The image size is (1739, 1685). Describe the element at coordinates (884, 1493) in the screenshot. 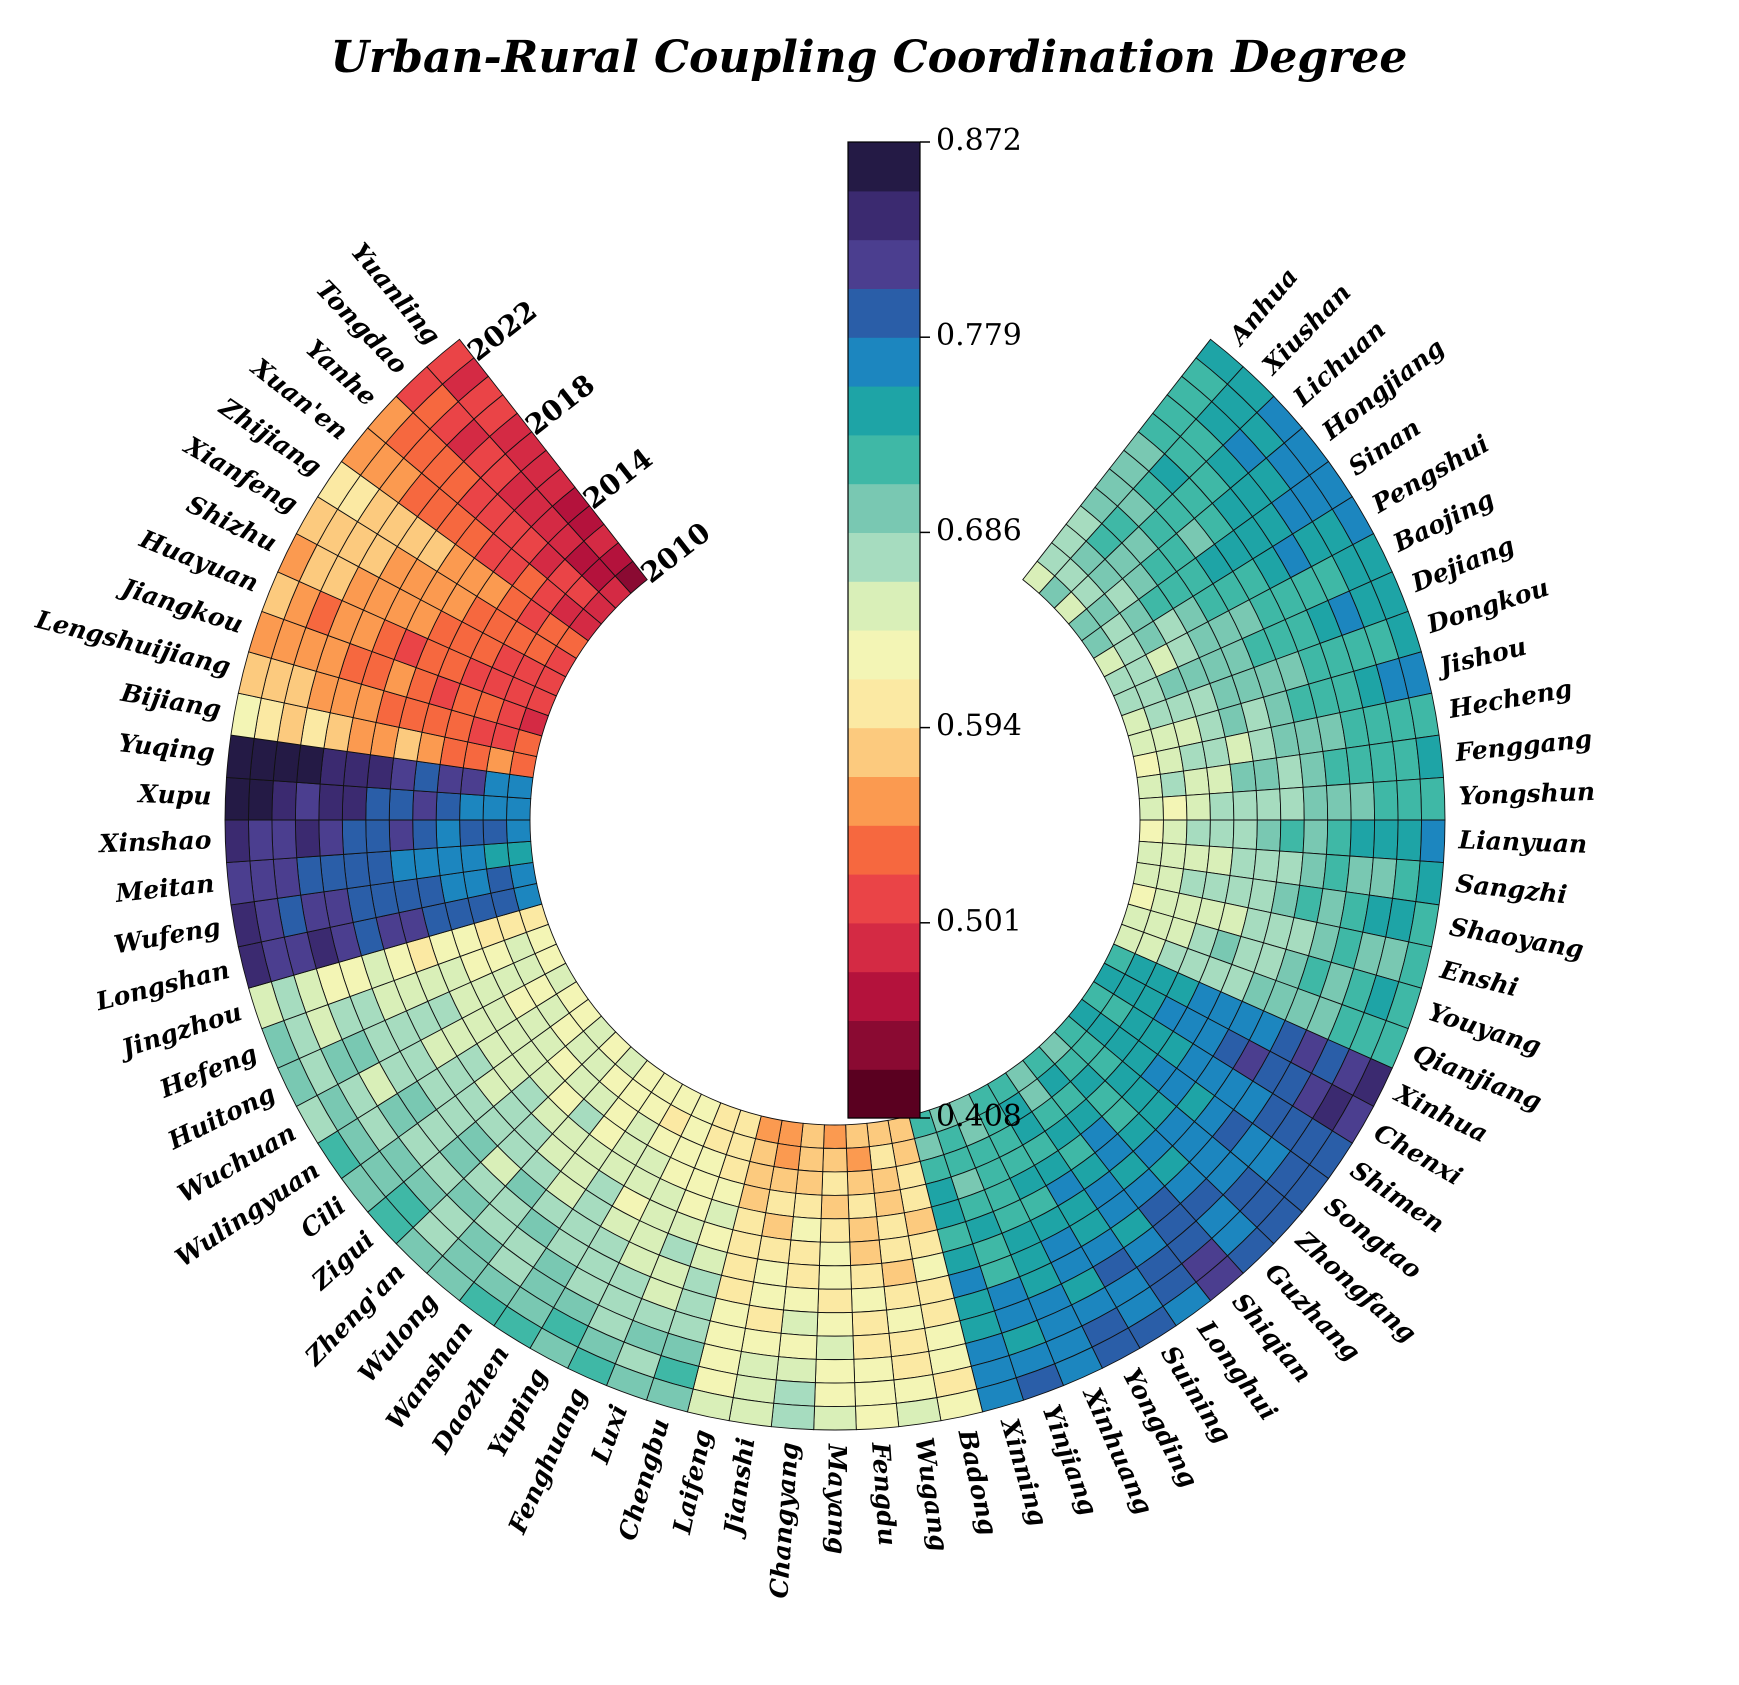

I see `county-label: Fengdu` at that location.